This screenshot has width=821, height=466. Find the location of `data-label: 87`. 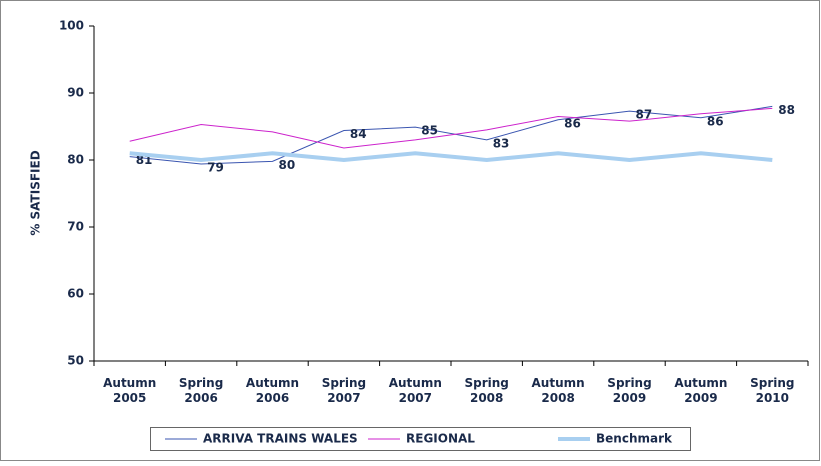

data-label: 87 is located at coordinates (644, 115).